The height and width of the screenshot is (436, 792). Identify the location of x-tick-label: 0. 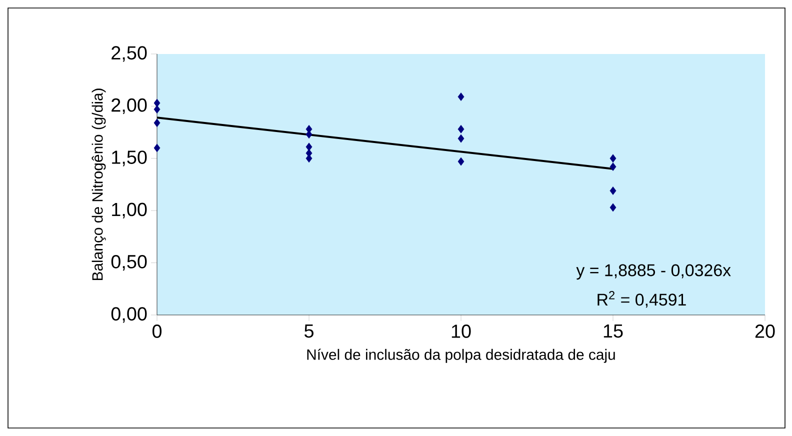
(157, 331).